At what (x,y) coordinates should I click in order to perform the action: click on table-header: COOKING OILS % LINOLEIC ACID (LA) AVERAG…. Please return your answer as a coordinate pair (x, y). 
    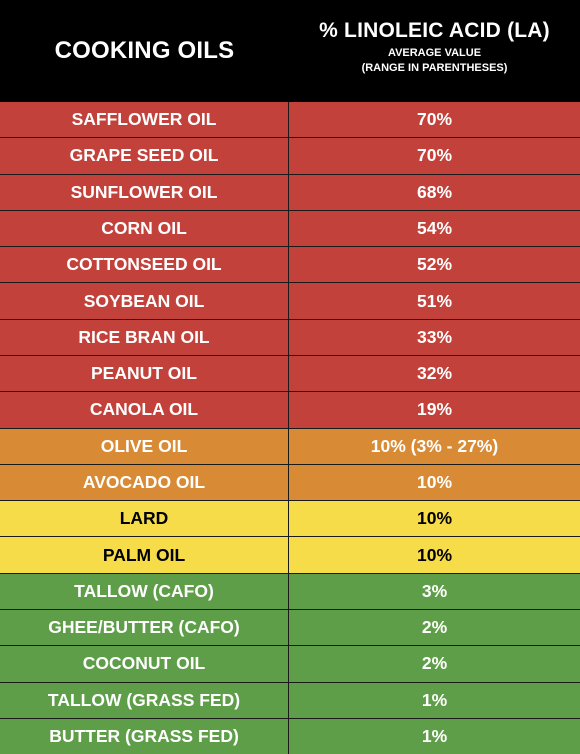
    Looking at the image, I should click on (290, 51).